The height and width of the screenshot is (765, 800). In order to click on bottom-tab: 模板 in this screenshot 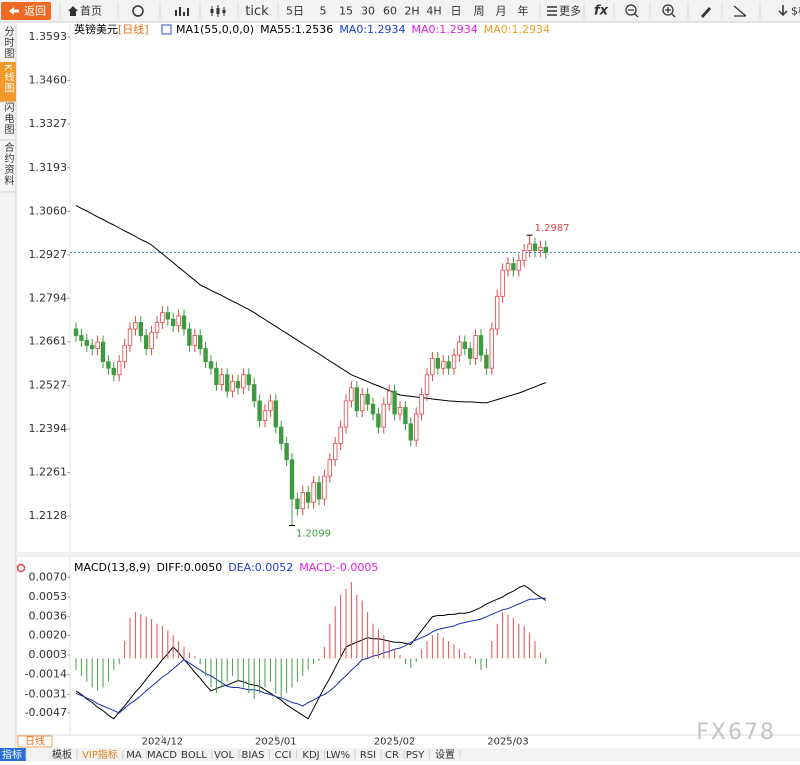, I will do `click(62, 754)`.